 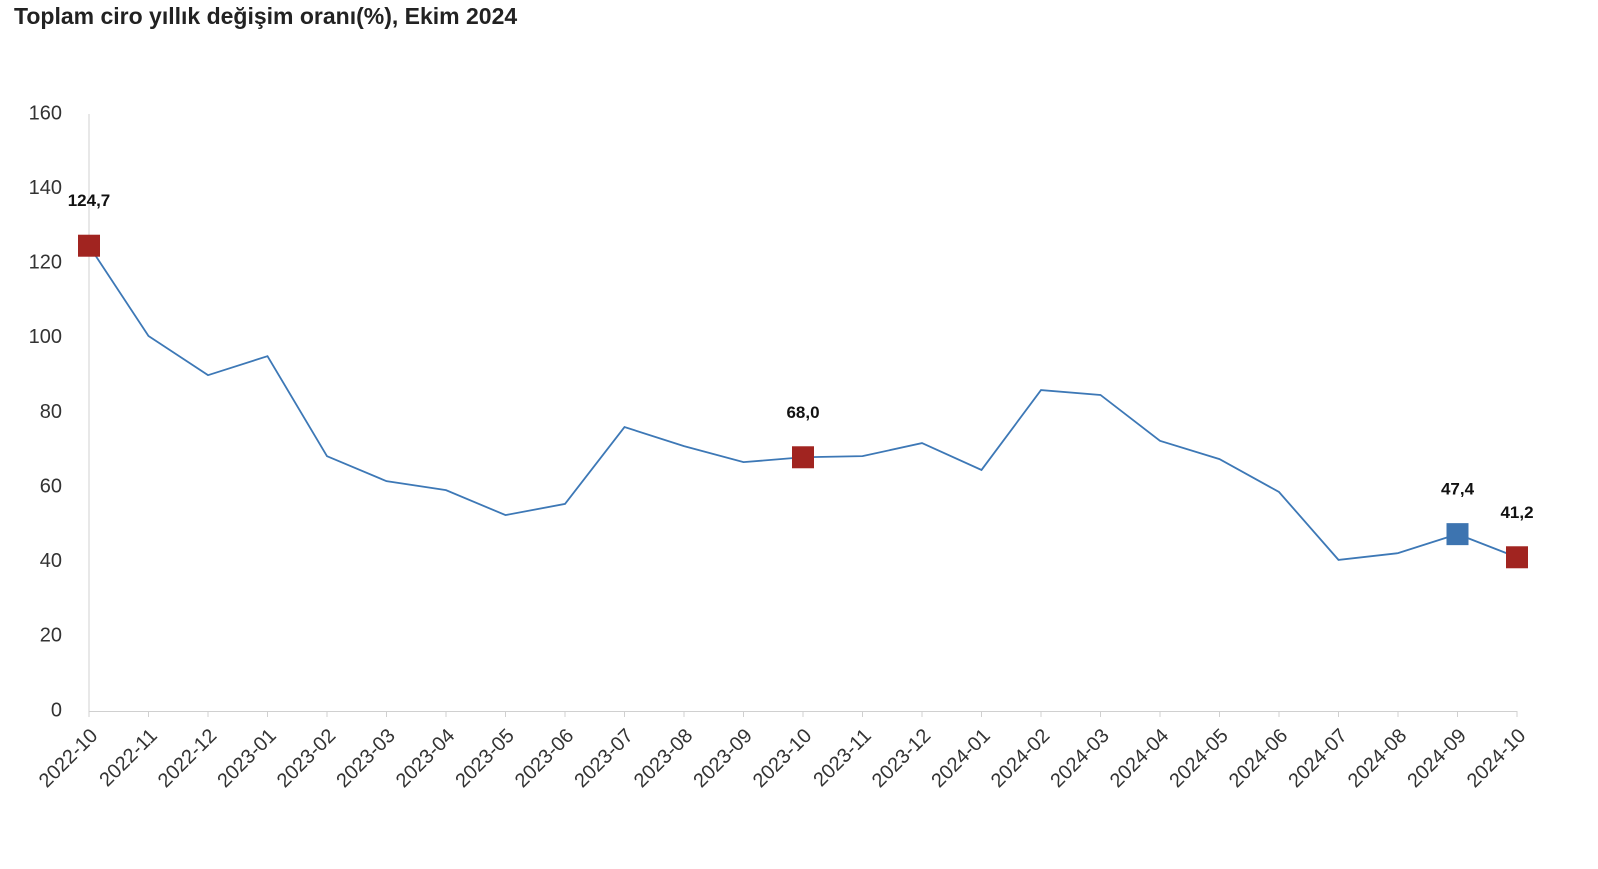 I want to click on x-tick-label: 2022-11, so click(x=128, y=758).